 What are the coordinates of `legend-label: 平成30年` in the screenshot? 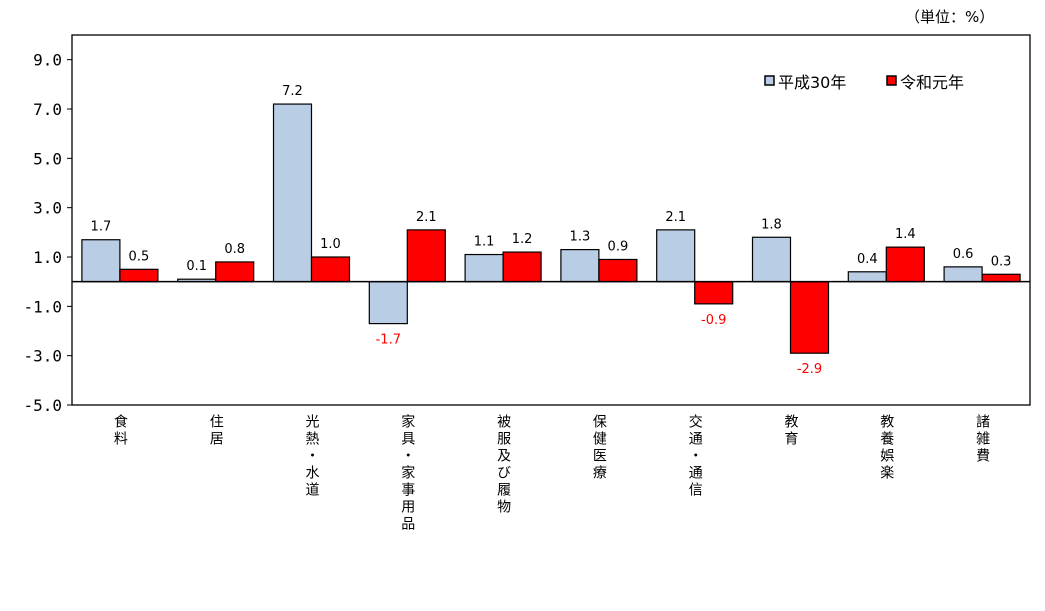 It's located at (812, 82).